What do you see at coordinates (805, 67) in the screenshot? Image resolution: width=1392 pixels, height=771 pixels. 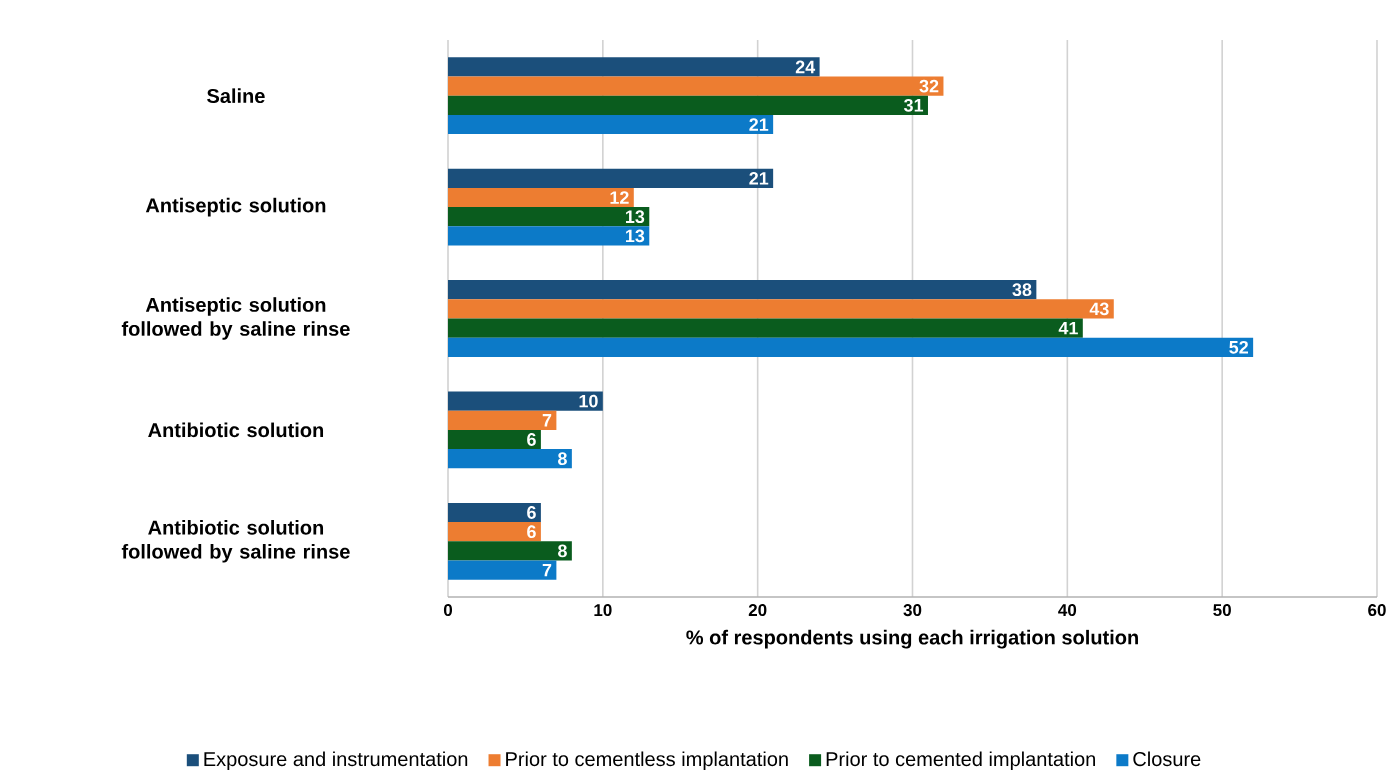 I see `data-label: 24` at bounding box center [805, 67].